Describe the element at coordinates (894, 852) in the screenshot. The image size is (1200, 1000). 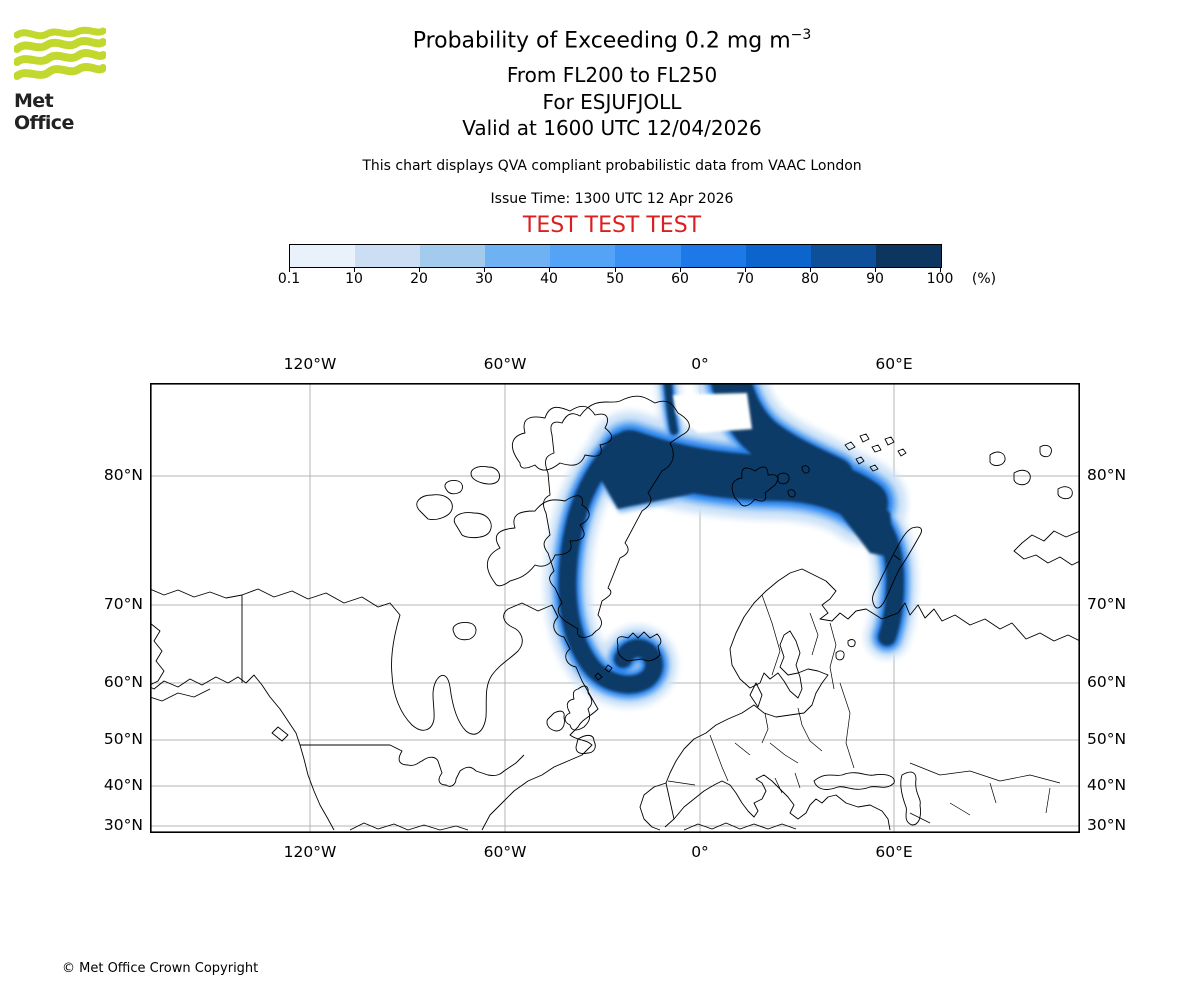
I see `x-tick-label-bottom: 60°E` at that location.